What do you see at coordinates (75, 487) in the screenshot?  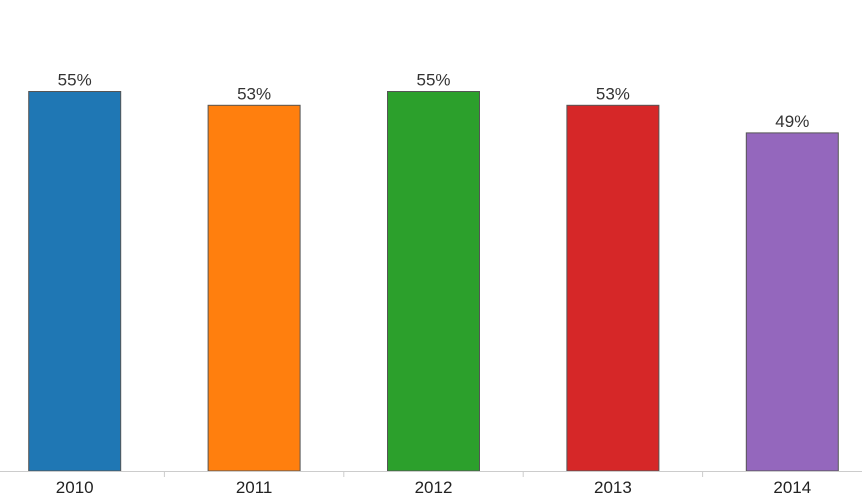 I see `x-tick-label-2010: 2010` at bounding box center [75, 487].